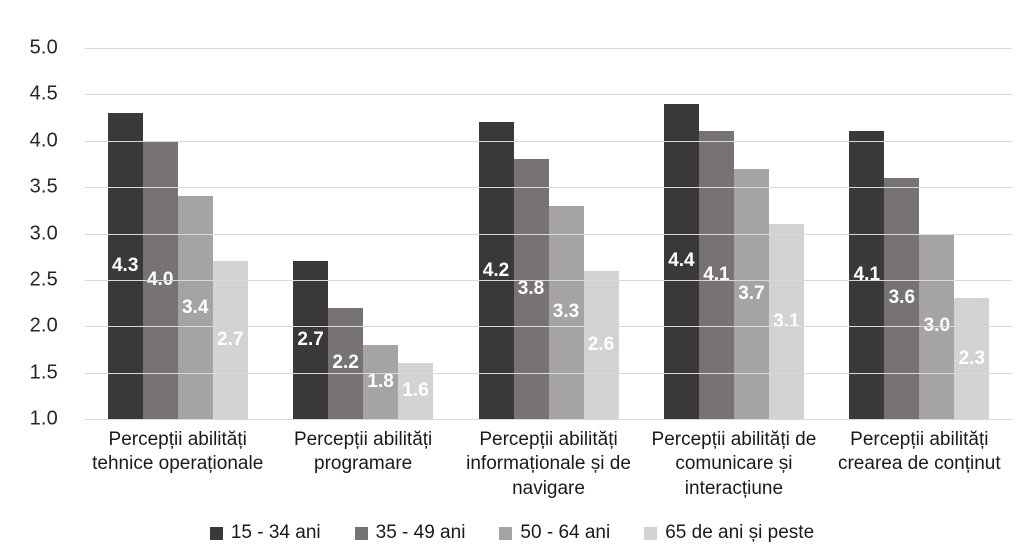  Describe the element at coordinates (363, 452) in the screenshot. I see `x-axis-category-label: Percepții abilități programare` at that location.